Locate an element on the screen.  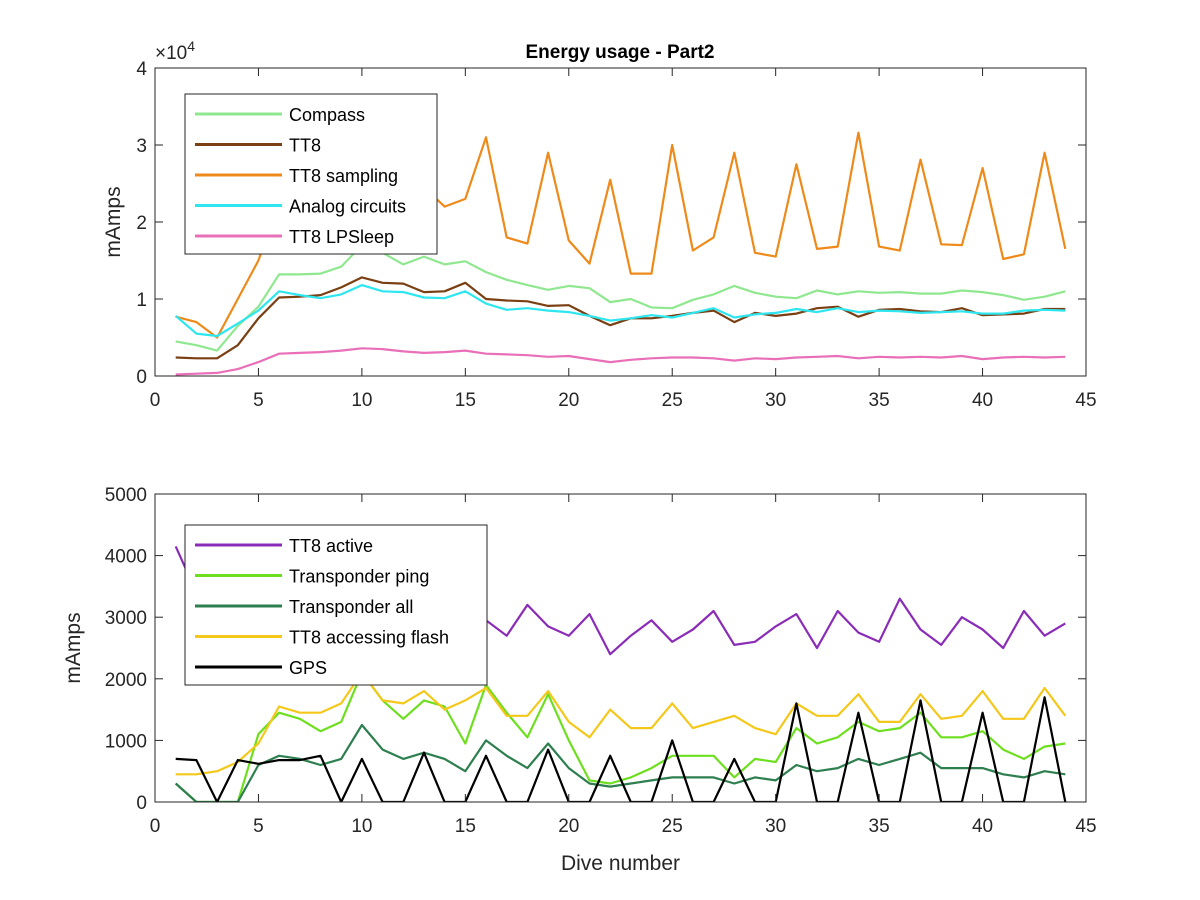
y-tick-label: 1000 is located at coordinates (126, 741).